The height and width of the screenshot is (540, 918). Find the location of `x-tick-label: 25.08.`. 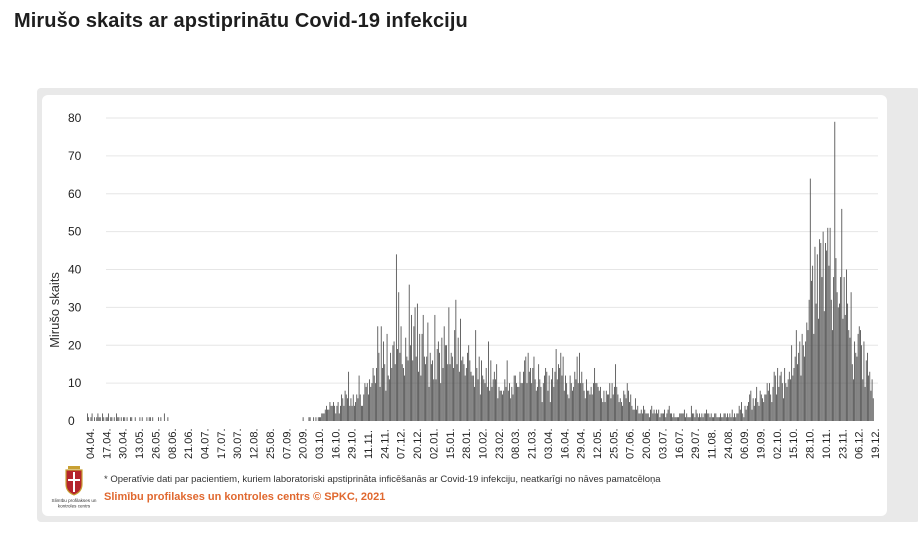

x-tick-label: 25.08. is located at coordinates (271, 443).